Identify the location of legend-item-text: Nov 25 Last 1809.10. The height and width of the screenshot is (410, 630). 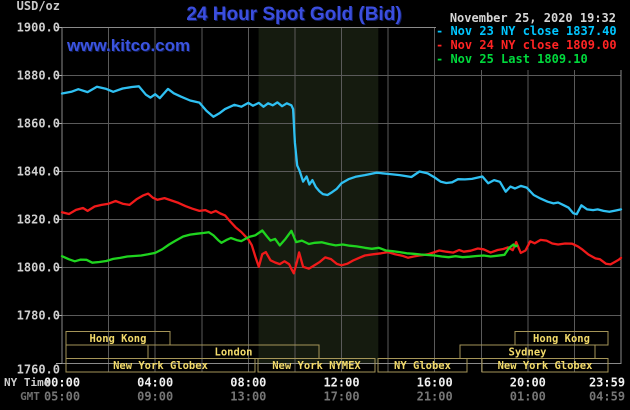
(519, 59).